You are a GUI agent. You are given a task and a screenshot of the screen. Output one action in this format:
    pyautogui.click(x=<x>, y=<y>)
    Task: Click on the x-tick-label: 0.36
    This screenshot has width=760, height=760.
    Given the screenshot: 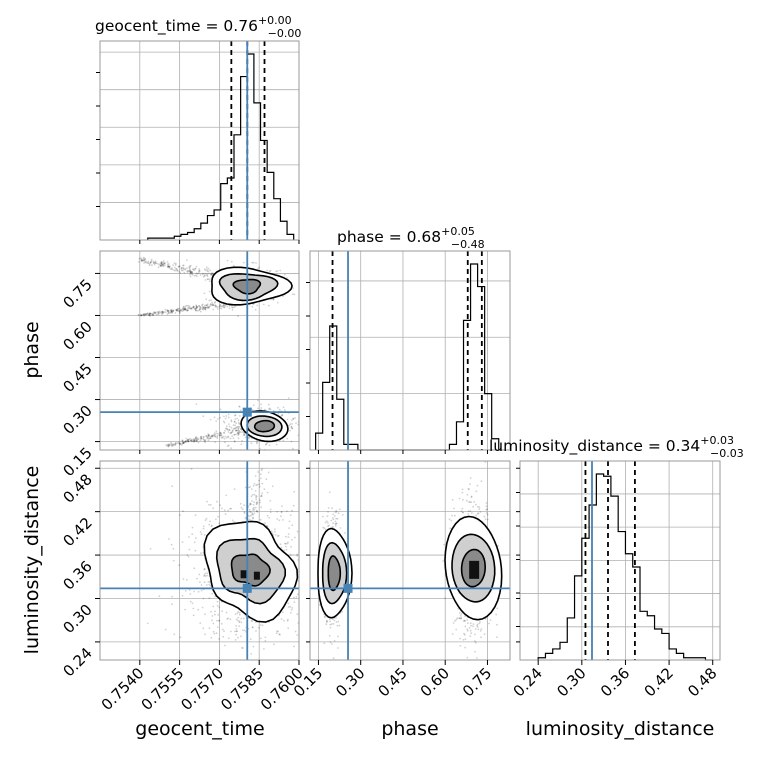 What is the action you would take?
    pyautogui.click(x=615, y=682)
    